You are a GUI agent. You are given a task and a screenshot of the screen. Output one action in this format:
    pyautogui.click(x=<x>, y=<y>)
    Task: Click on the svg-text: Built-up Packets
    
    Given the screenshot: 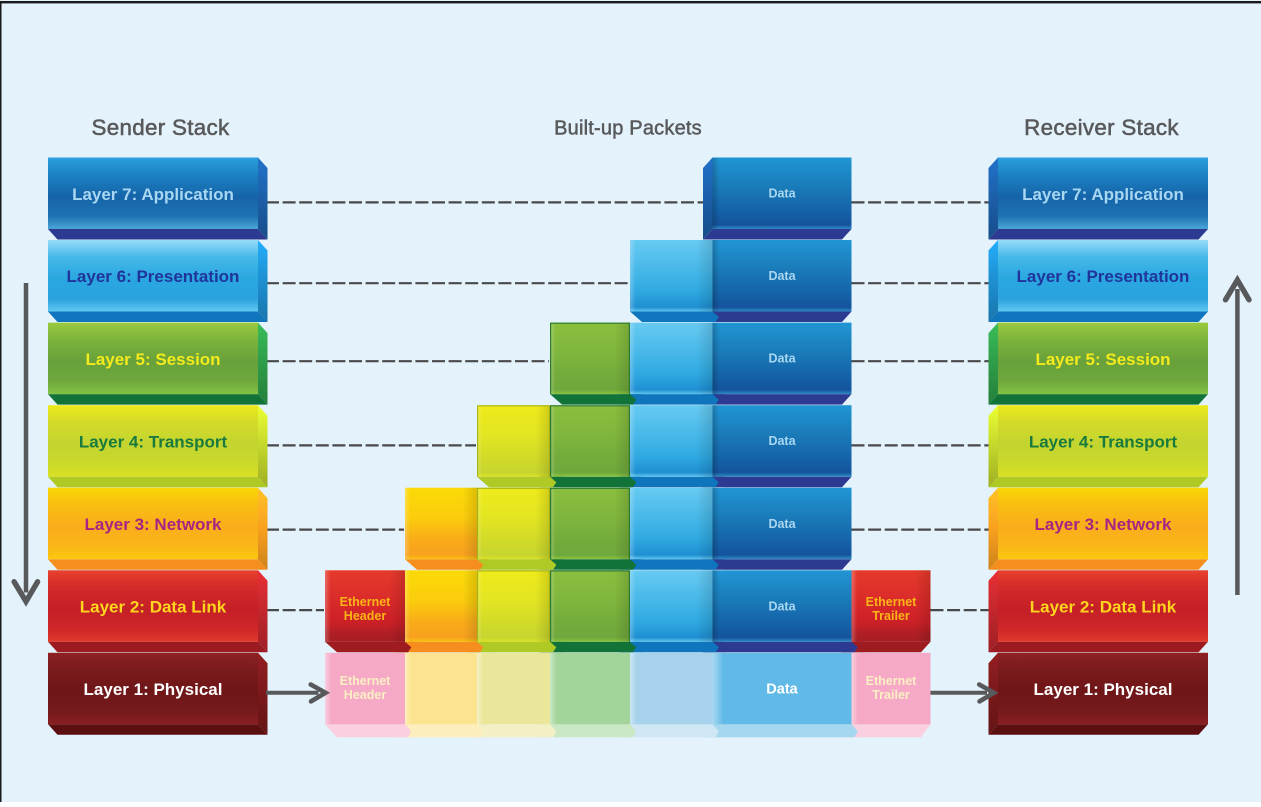 What is the action you would take?
    pyautogui.click(x=628, y=129)
    